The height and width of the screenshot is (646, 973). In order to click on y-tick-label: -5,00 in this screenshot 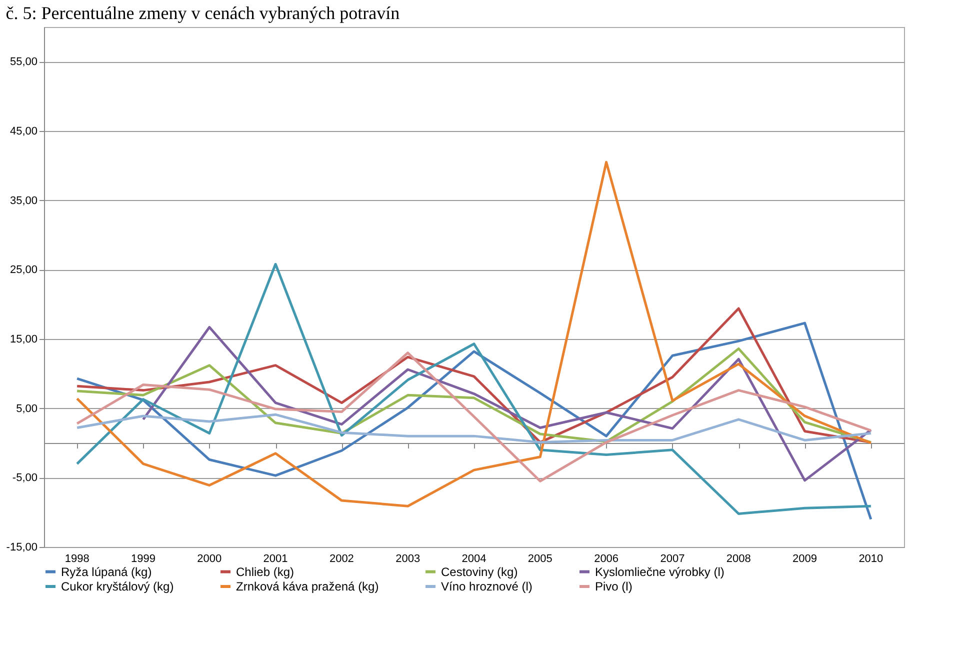, I will do `click(25, 478)`.